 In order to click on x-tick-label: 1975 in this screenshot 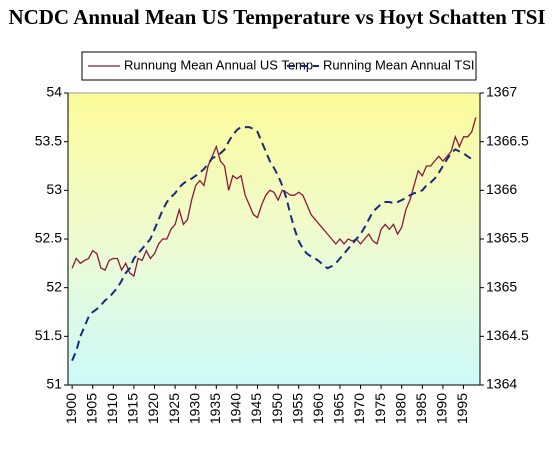, I will do `click(380, 408)`.